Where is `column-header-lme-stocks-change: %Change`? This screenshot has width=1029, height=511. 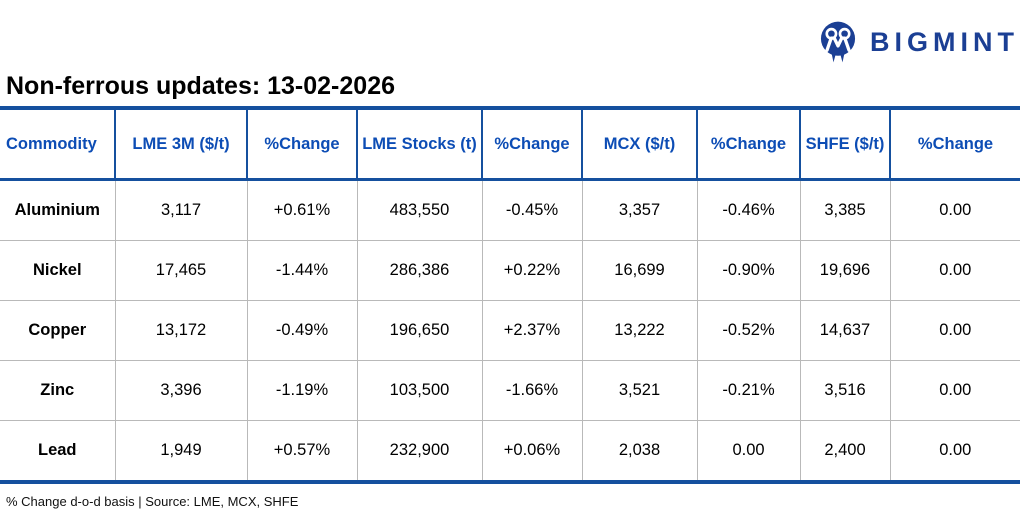 column-header-lme-stocks-change: %Change is located at coordinates (531, 144).